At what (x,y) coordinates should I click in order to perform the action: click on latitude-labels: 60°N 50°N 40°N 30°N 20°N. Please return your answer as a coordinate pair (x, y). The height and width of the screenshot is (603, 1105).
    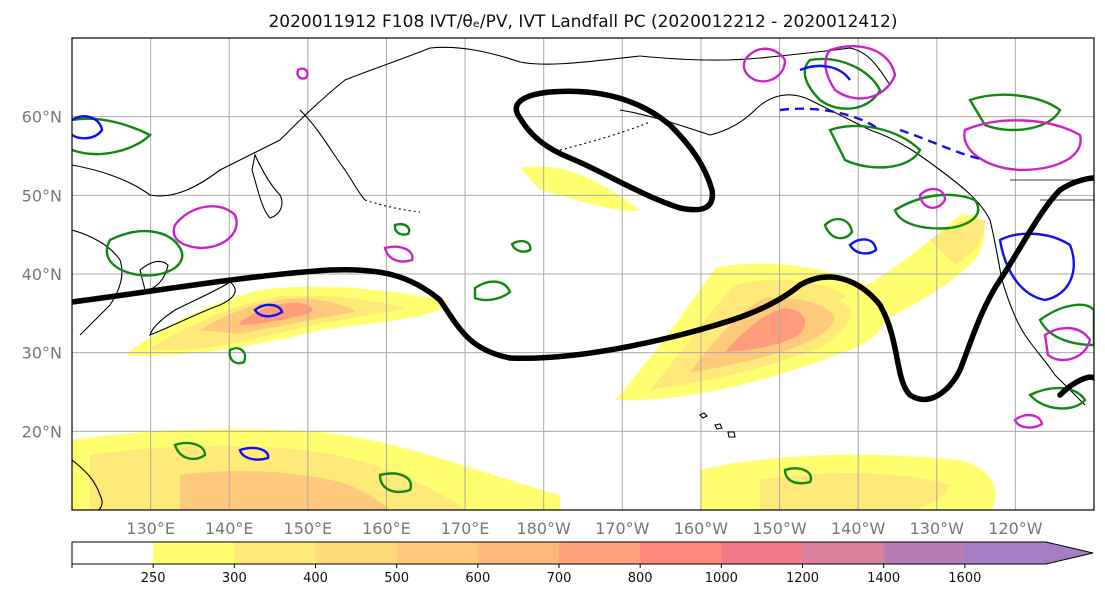
    Looking at the image, I should click on (42, 275).